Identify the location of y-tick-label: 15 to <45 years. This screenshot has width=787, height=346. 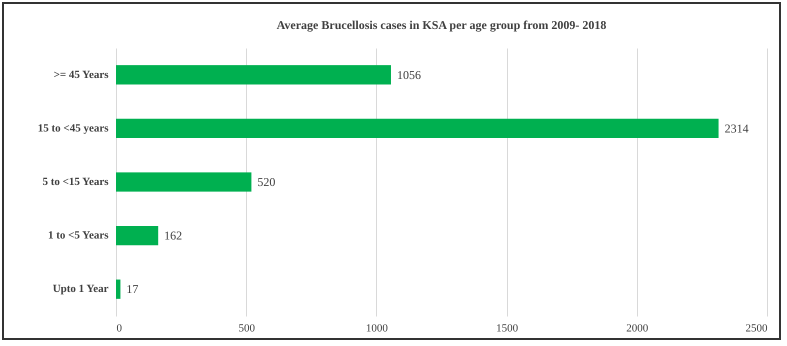
(74, 128).